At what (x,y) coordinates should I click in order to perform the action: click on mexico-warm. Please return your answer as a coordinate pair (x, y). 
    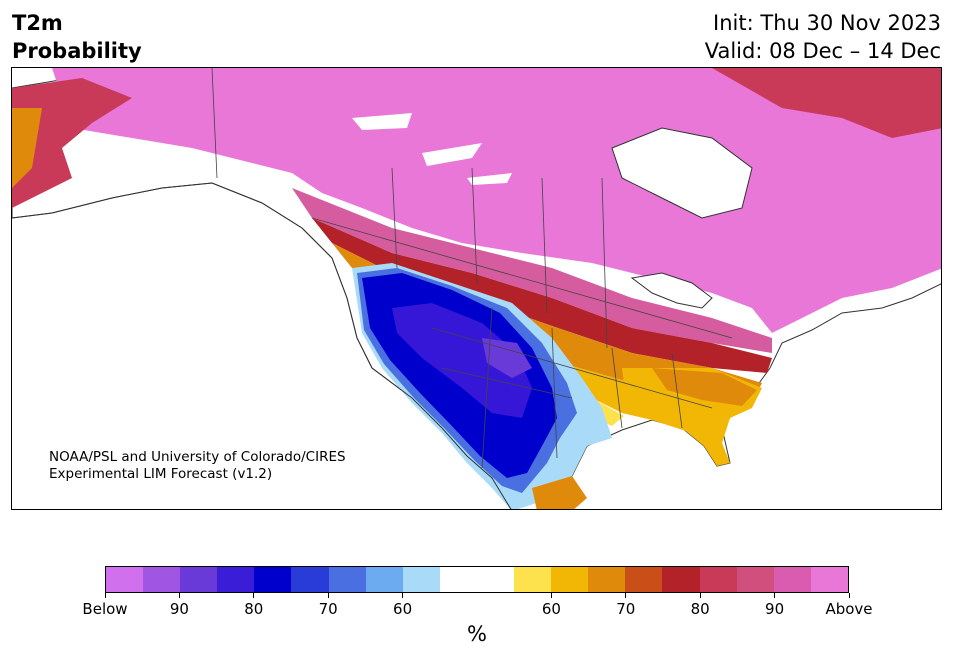
    Looking at the image, I should click on (559, 492).